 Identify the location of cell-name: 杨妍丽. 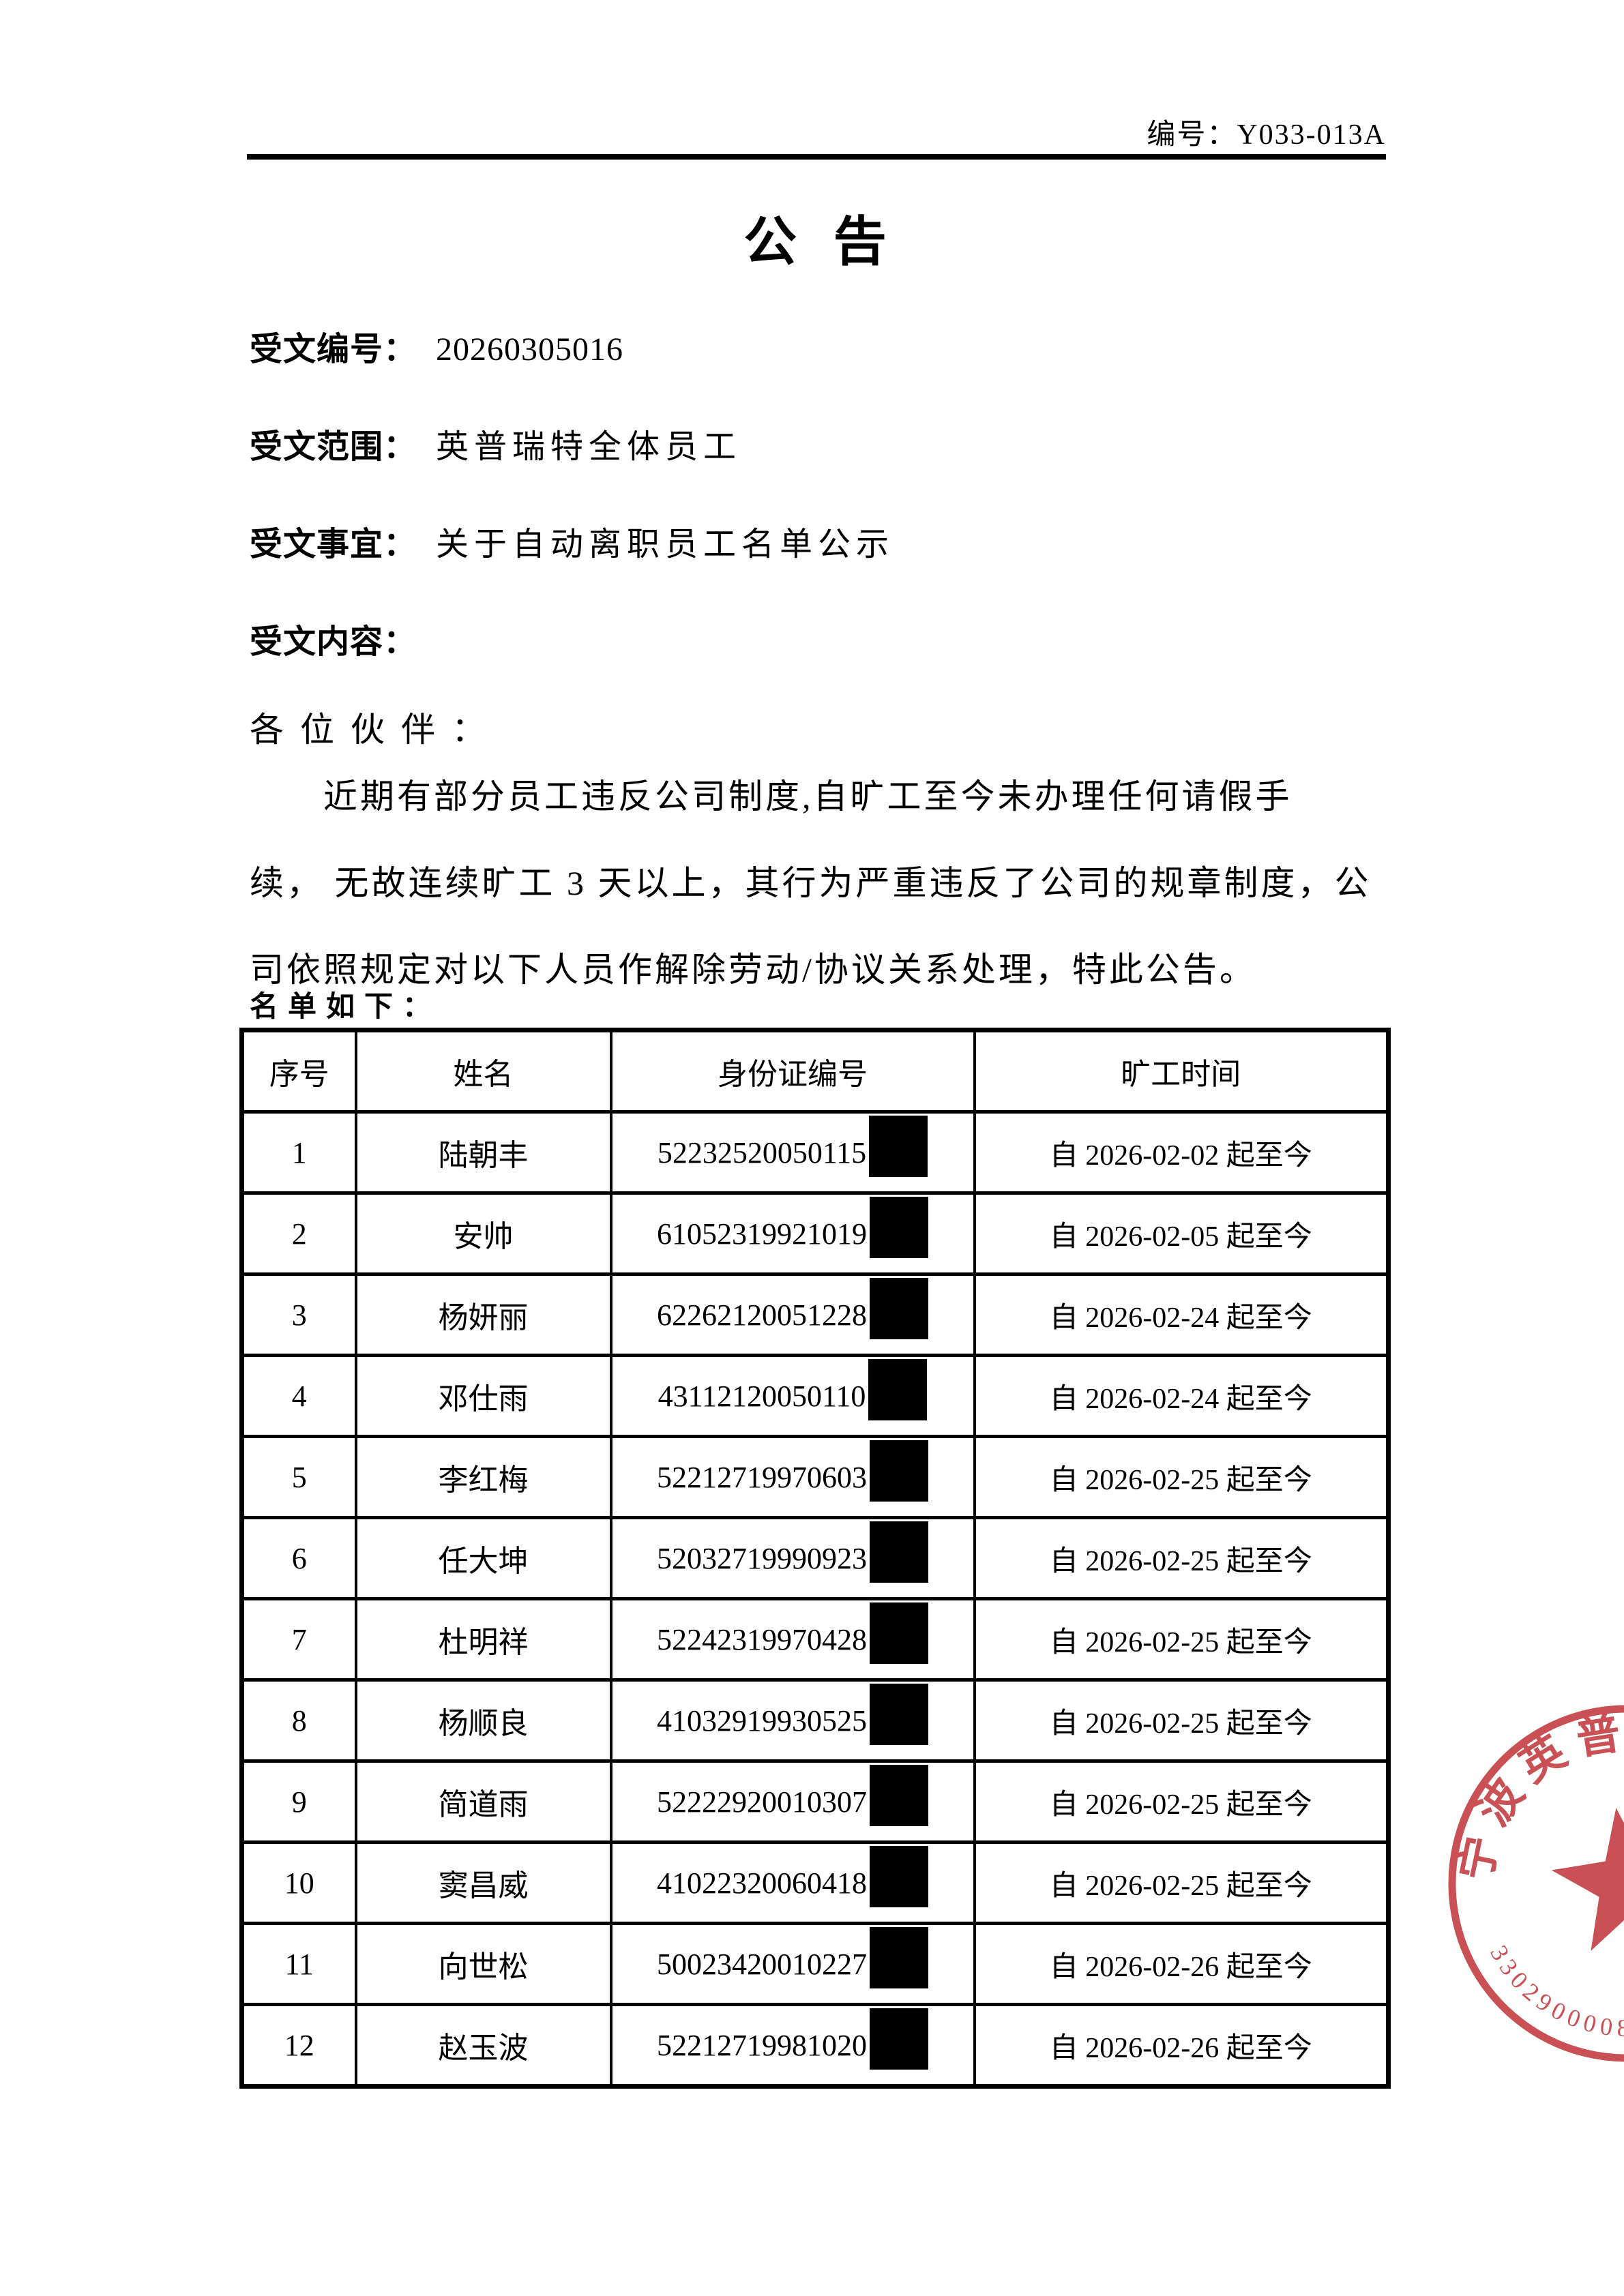
(483, 1315).